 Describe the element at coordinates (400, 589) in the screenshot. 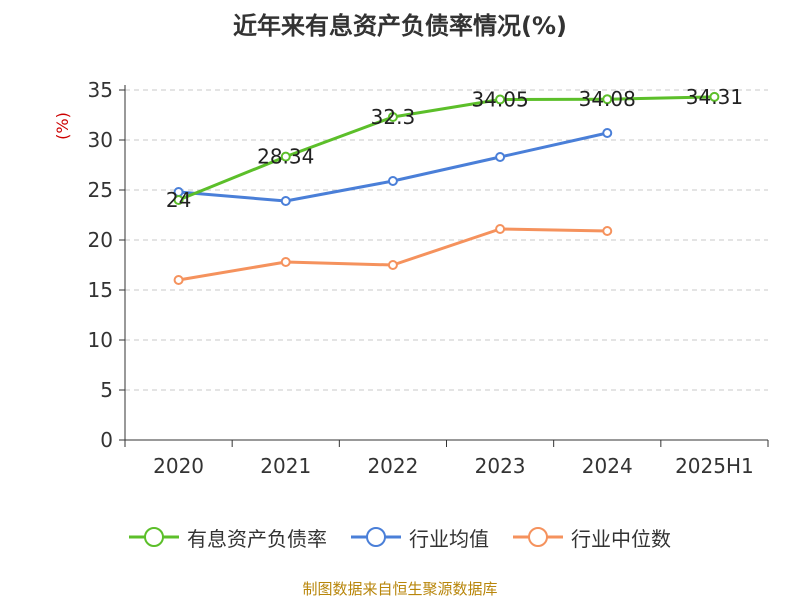

I see `source-note: 制图数据来自恒生聚源数据库` at that location.